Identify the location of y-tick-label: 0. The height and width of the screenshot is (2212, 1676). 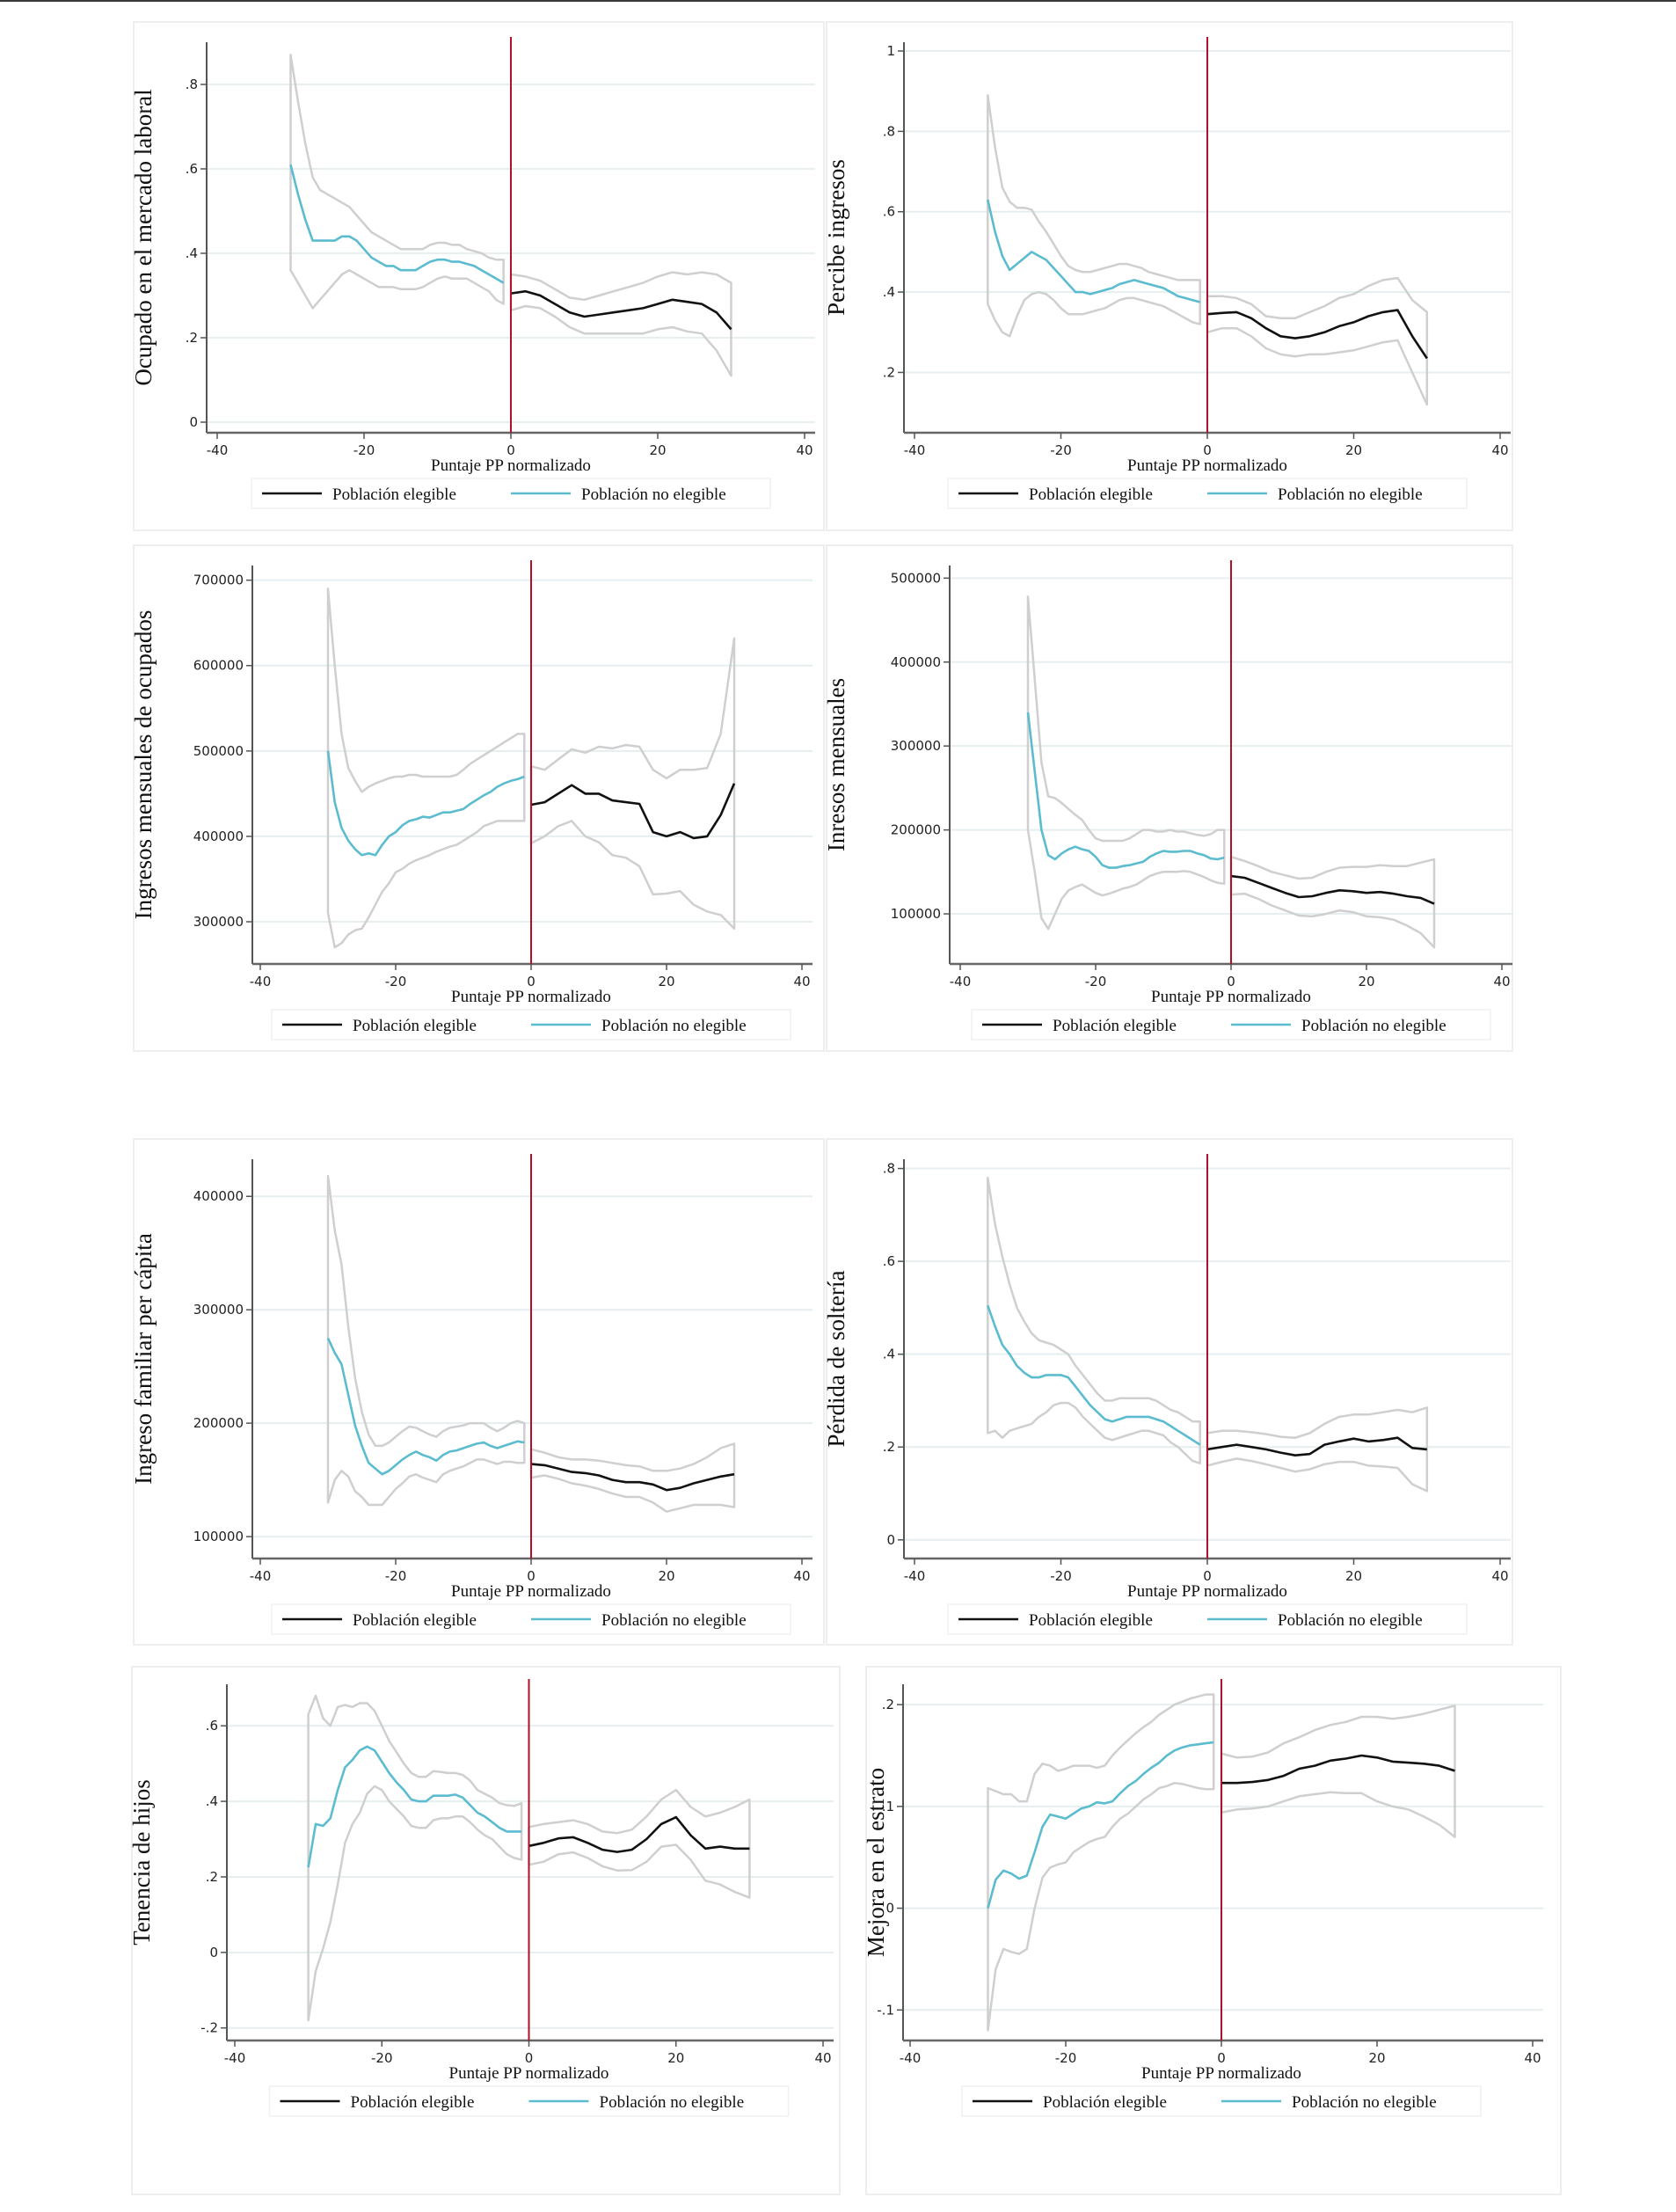
(214, 1952).